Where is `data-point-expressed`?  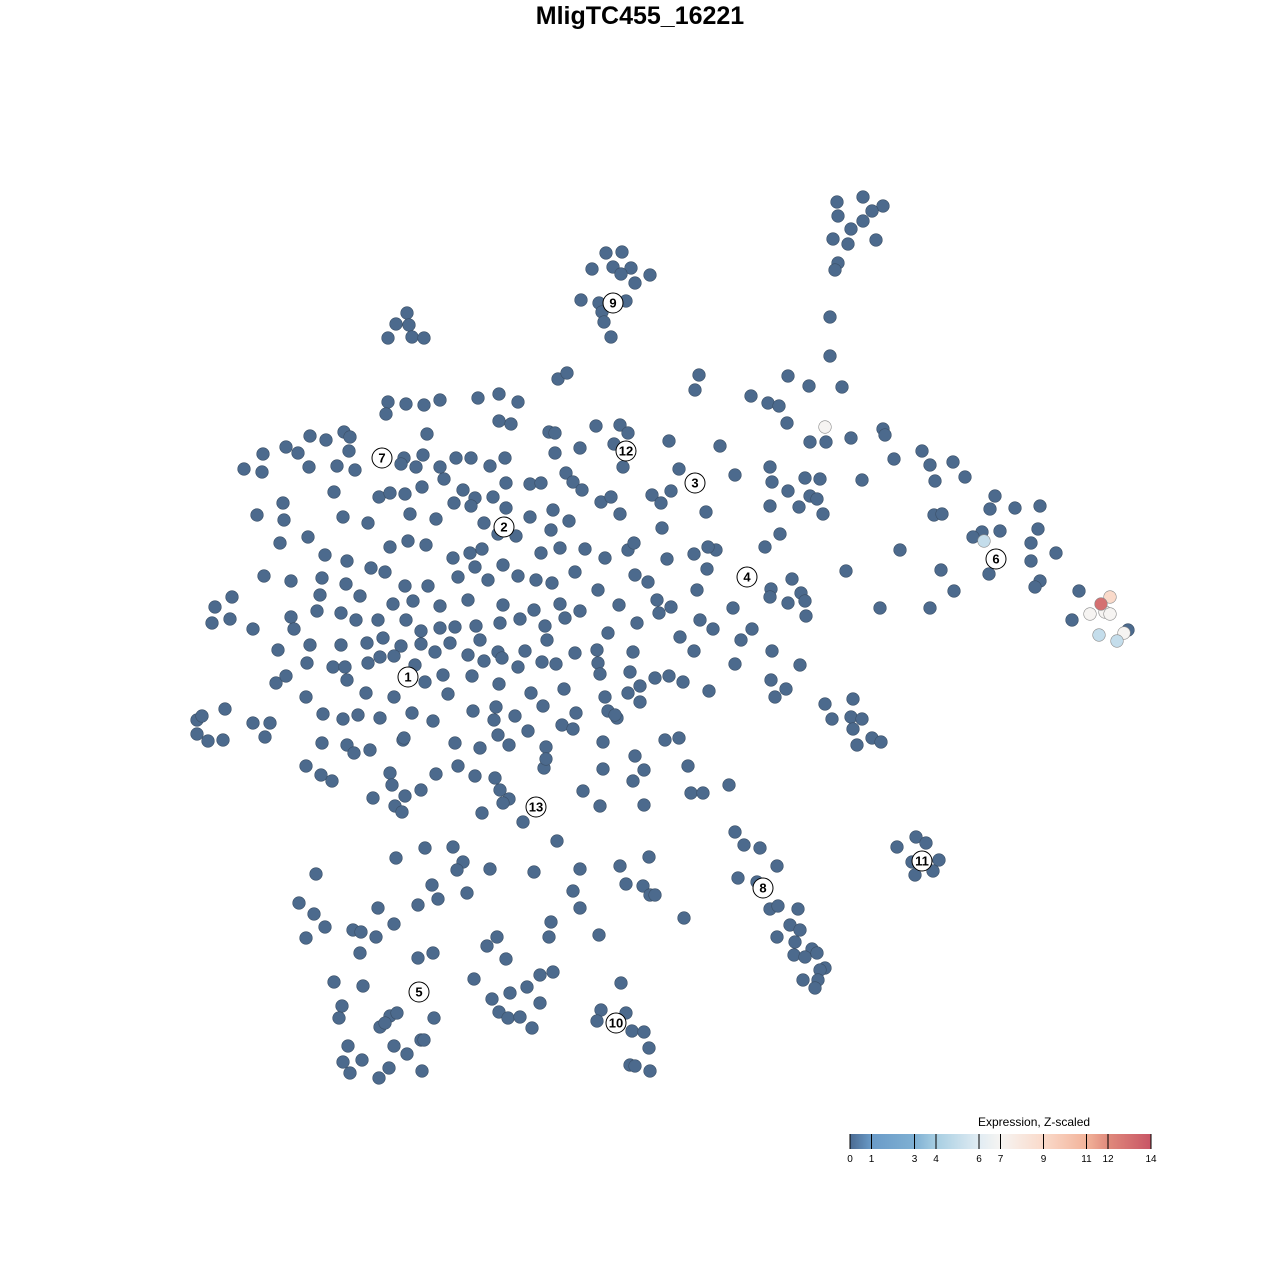 data-point-expressed is located at coordinates (1110, 597).